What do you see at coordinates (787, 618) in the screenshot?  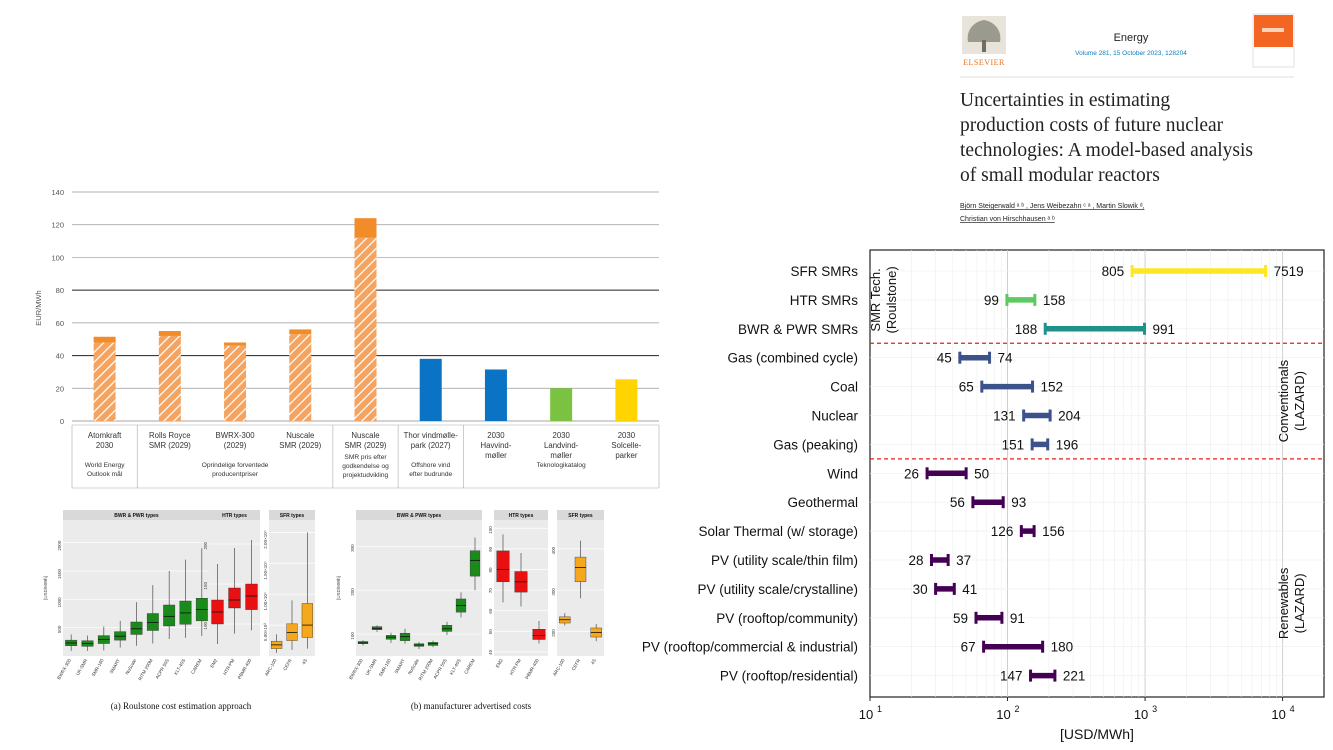 I see `row-label: PV (rooftop/community)` at bounding box center [787, 618].